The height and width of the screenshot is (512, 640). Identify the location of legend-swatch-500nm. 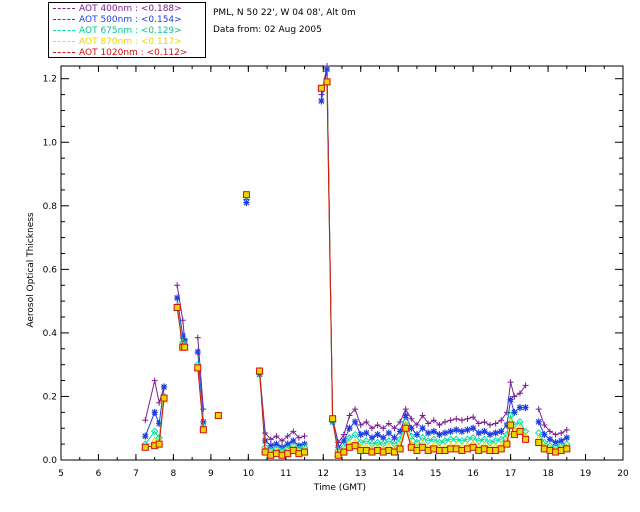
(64, 19).